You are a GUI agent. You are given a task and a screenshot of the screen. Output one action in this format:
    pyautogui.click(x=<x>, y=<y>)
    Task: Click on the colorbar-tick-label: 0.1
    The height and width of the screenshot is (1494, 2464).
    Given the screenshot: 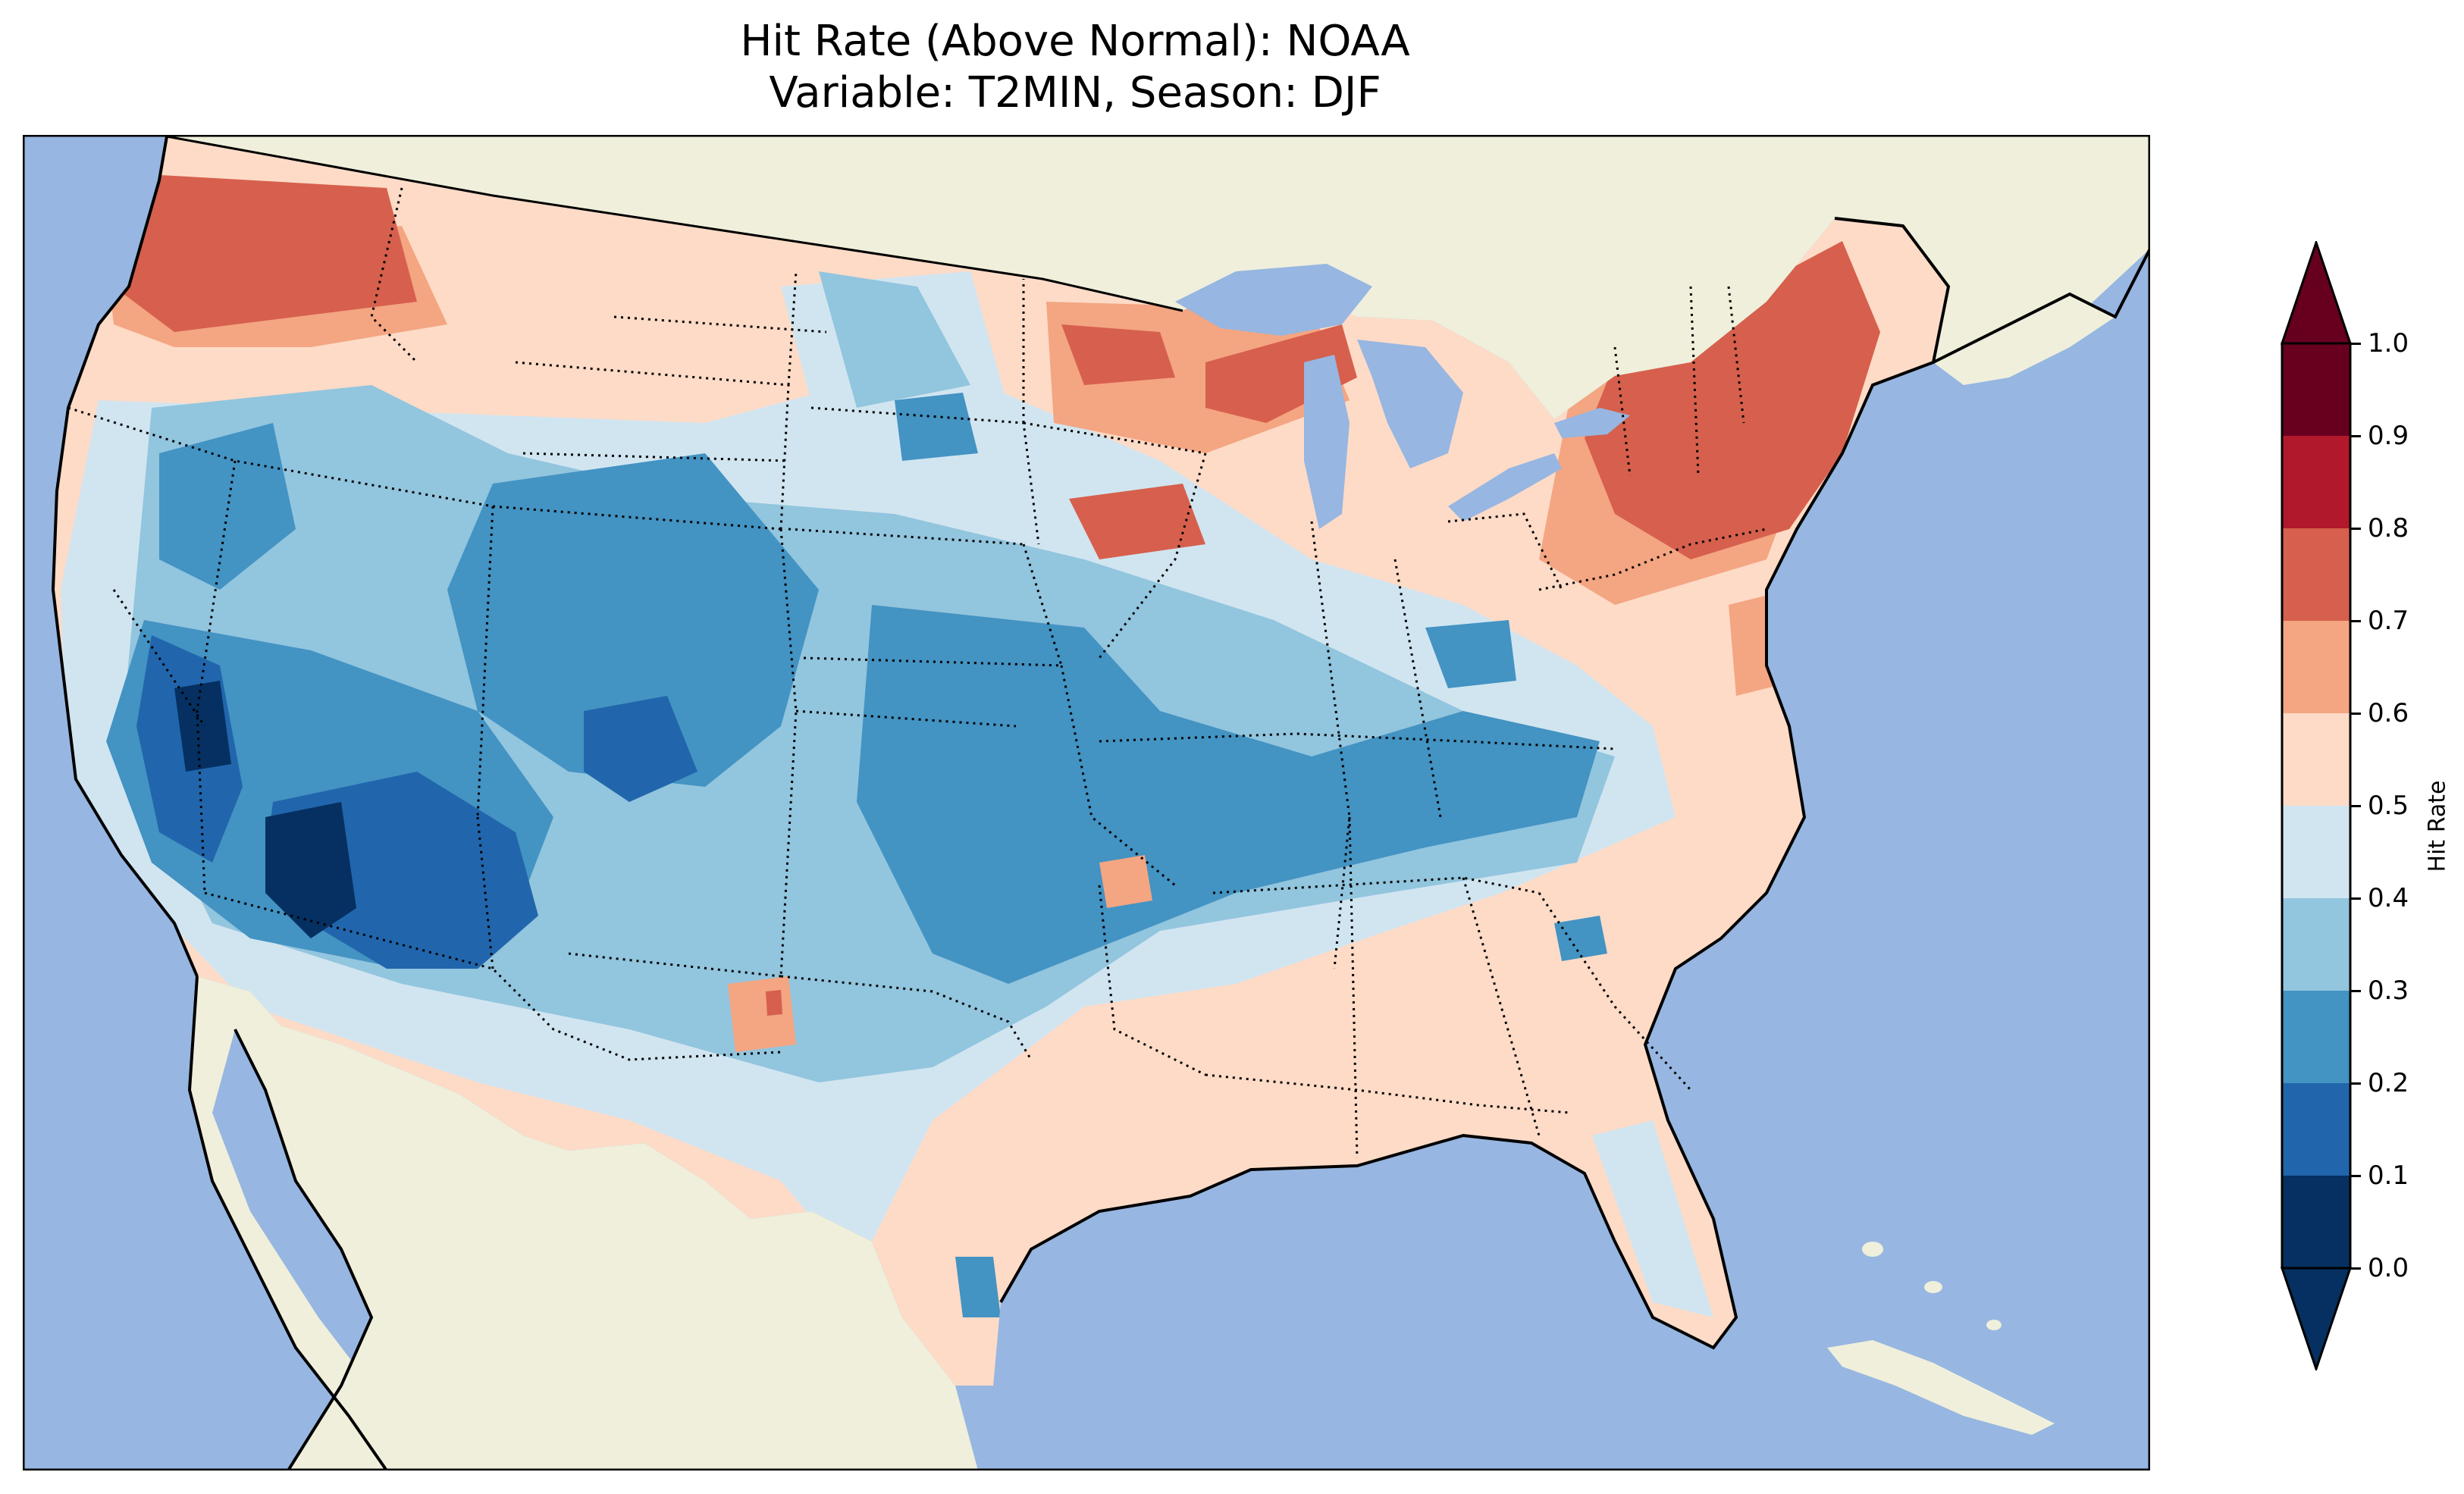 What is the action you would take?
    pyautogui.click(x=2388, y=1175)
    